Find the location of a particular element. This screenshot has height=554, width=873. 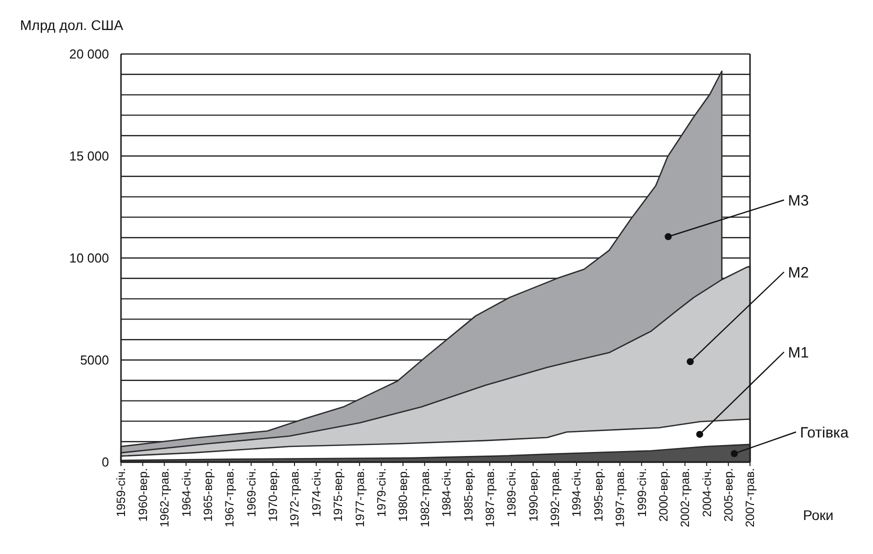

x-tick-label: 1985-вер. is located at coordinates (468, 495).